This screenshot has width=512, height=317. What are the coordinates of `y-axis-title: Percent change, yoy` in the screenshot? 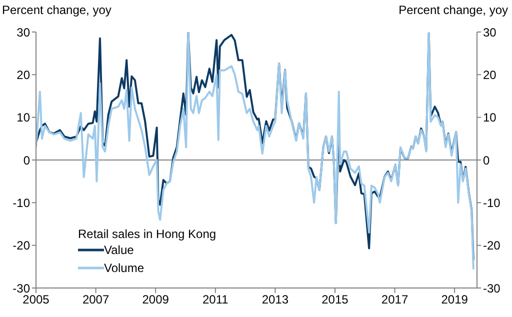 It's located at (57, 10).